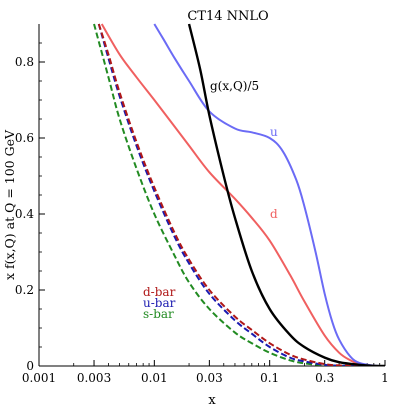  I want to click on y-tick-label: 0, so click(30, 366).